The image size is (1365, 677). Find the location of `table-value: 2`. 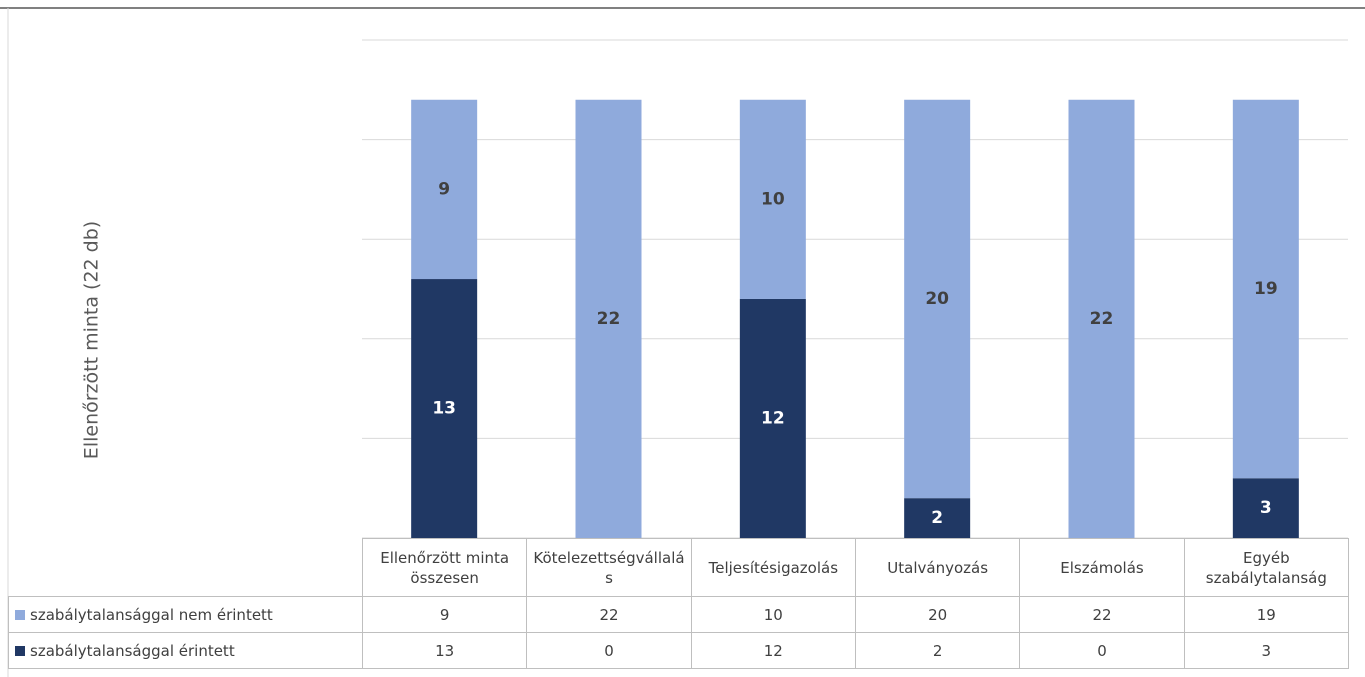

table-value: 2 is located at coordinates (938, 650).